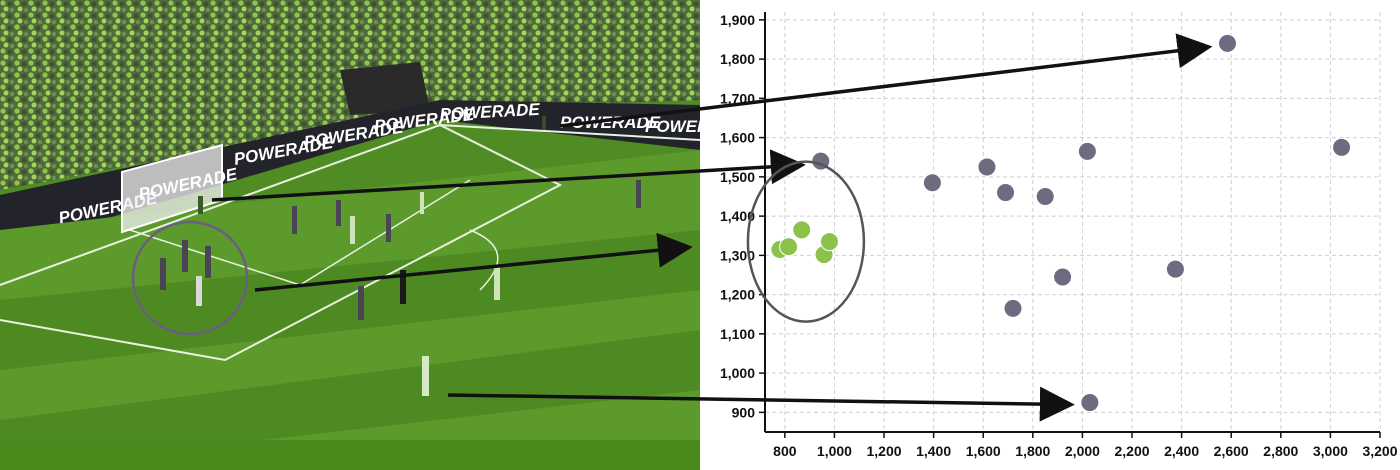 The image size is (1400, 470). I want to click on x-tick-label: 3,000, so click(1330, 451).